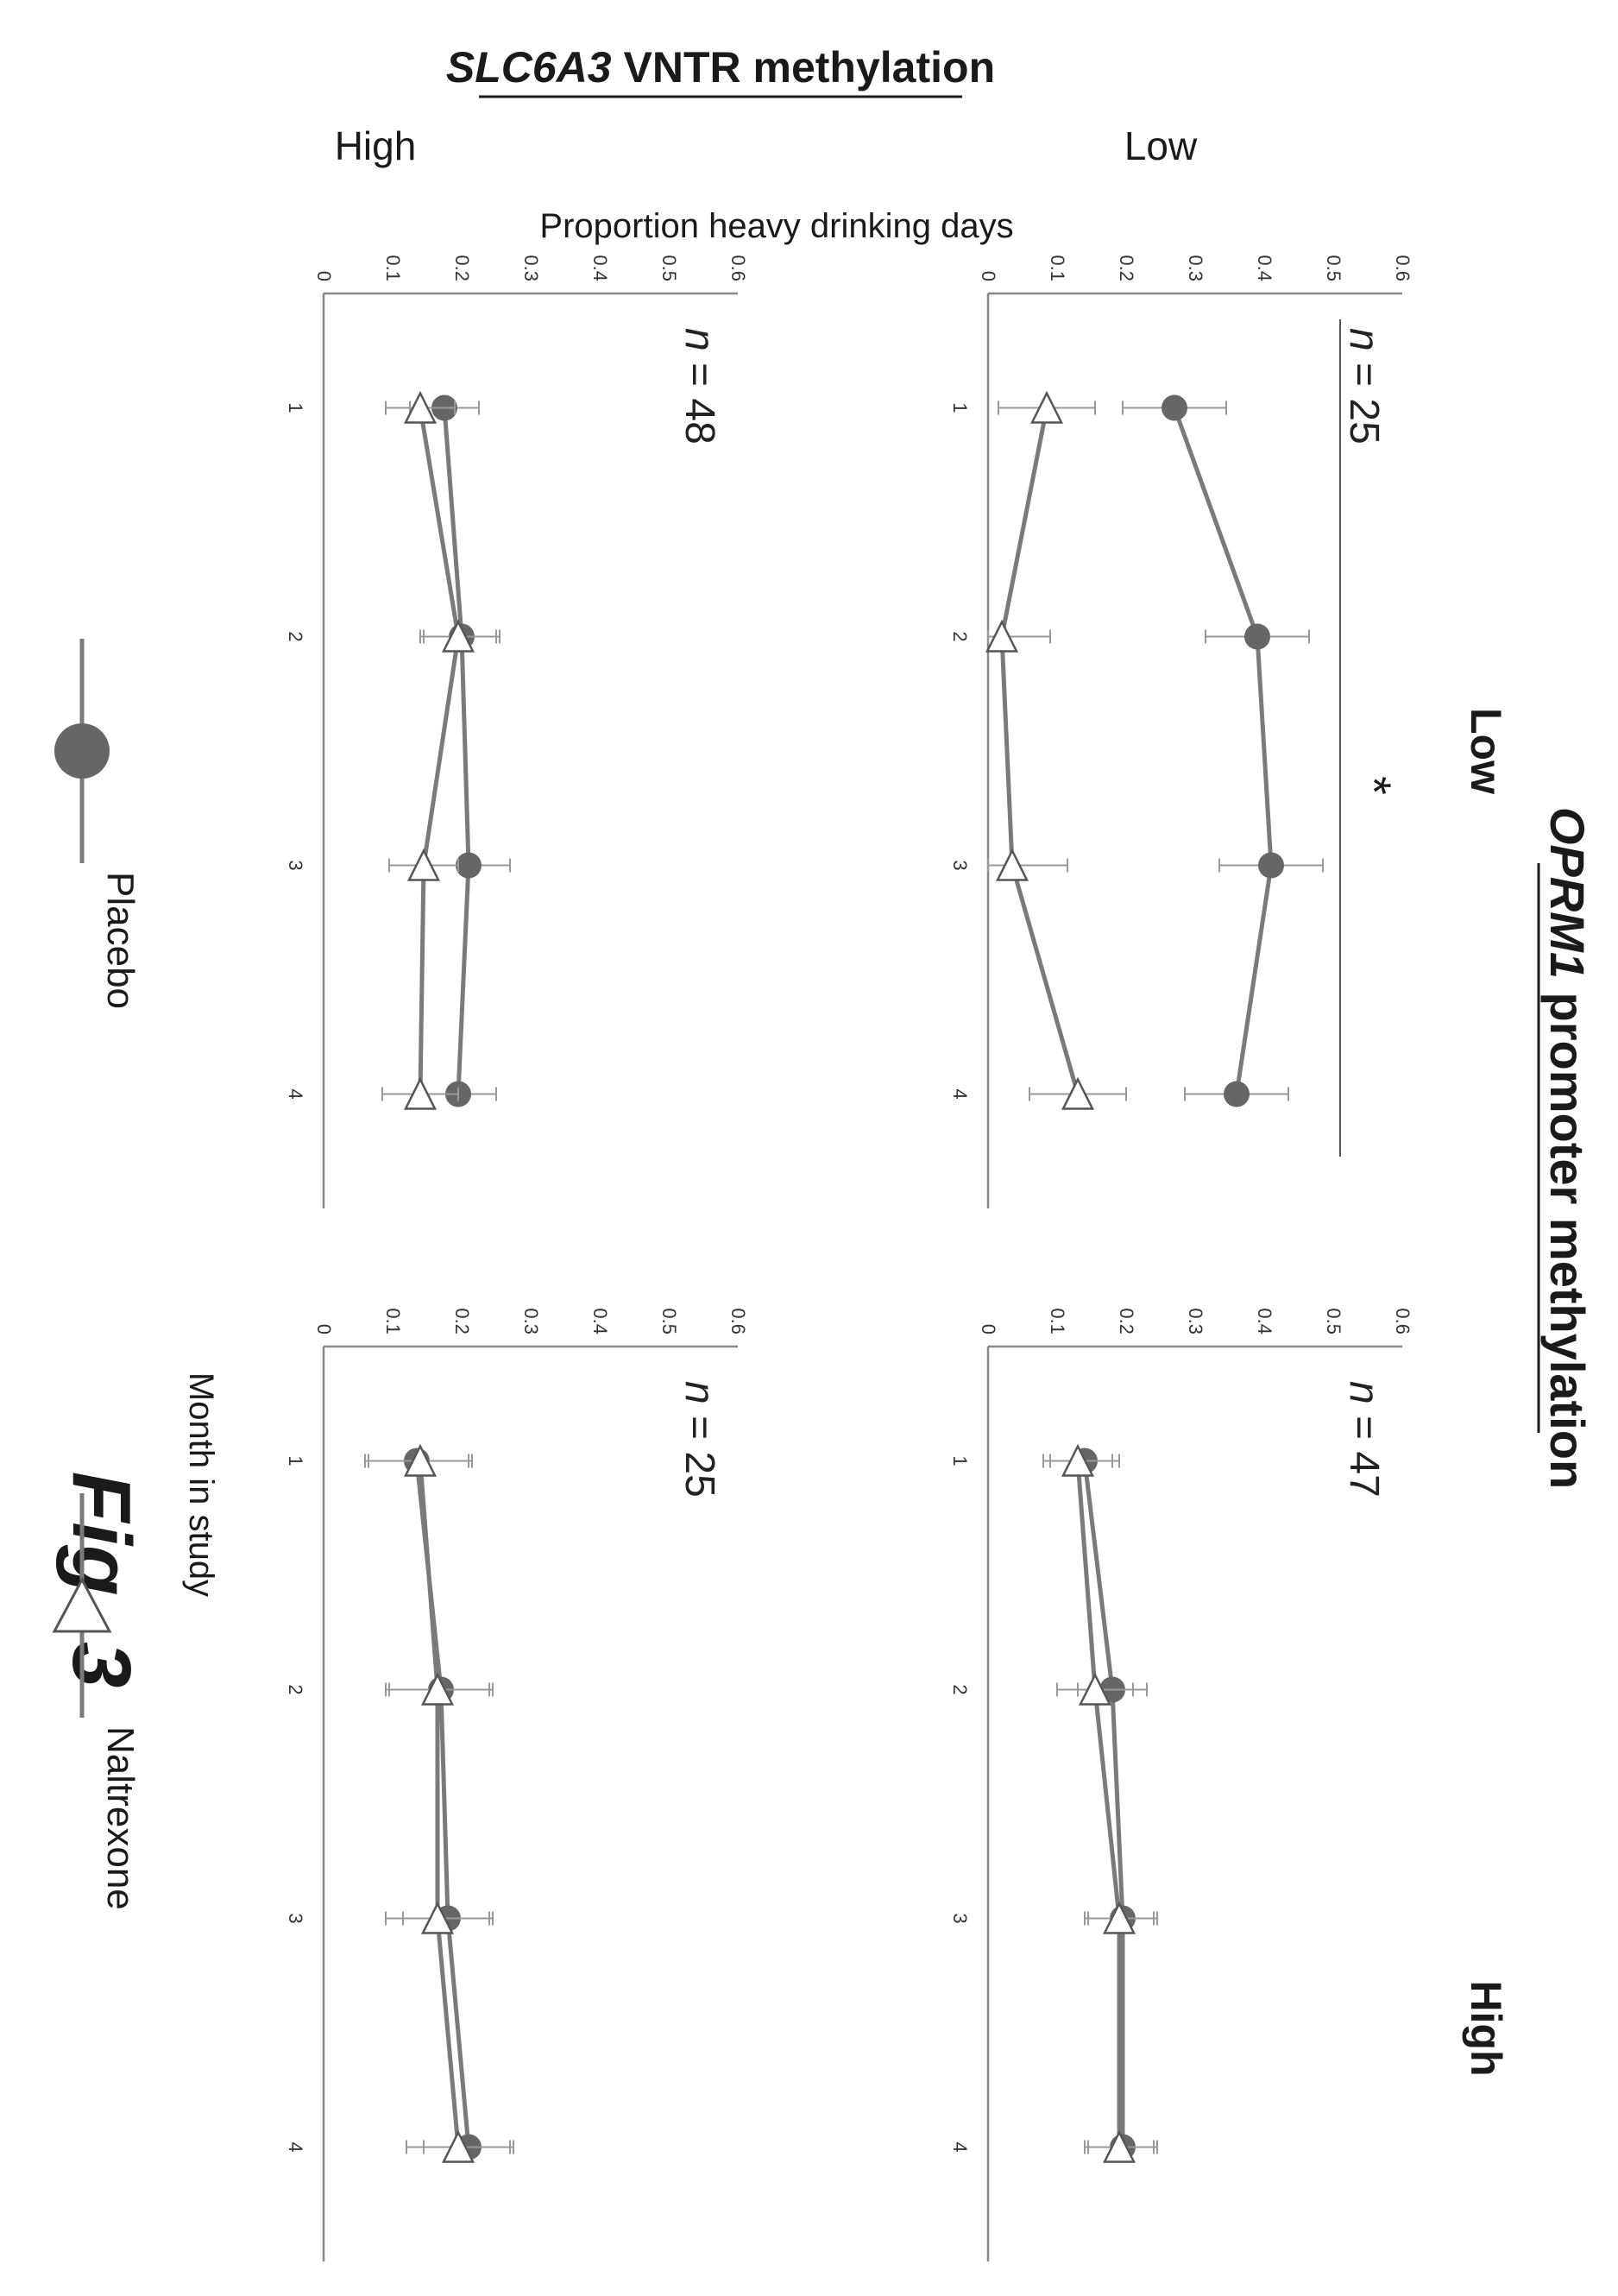 Image resolution: width=1618 pixels, height=2296 pixels. I want to click on legend-naltrexone-marker, so click(82, 1604).